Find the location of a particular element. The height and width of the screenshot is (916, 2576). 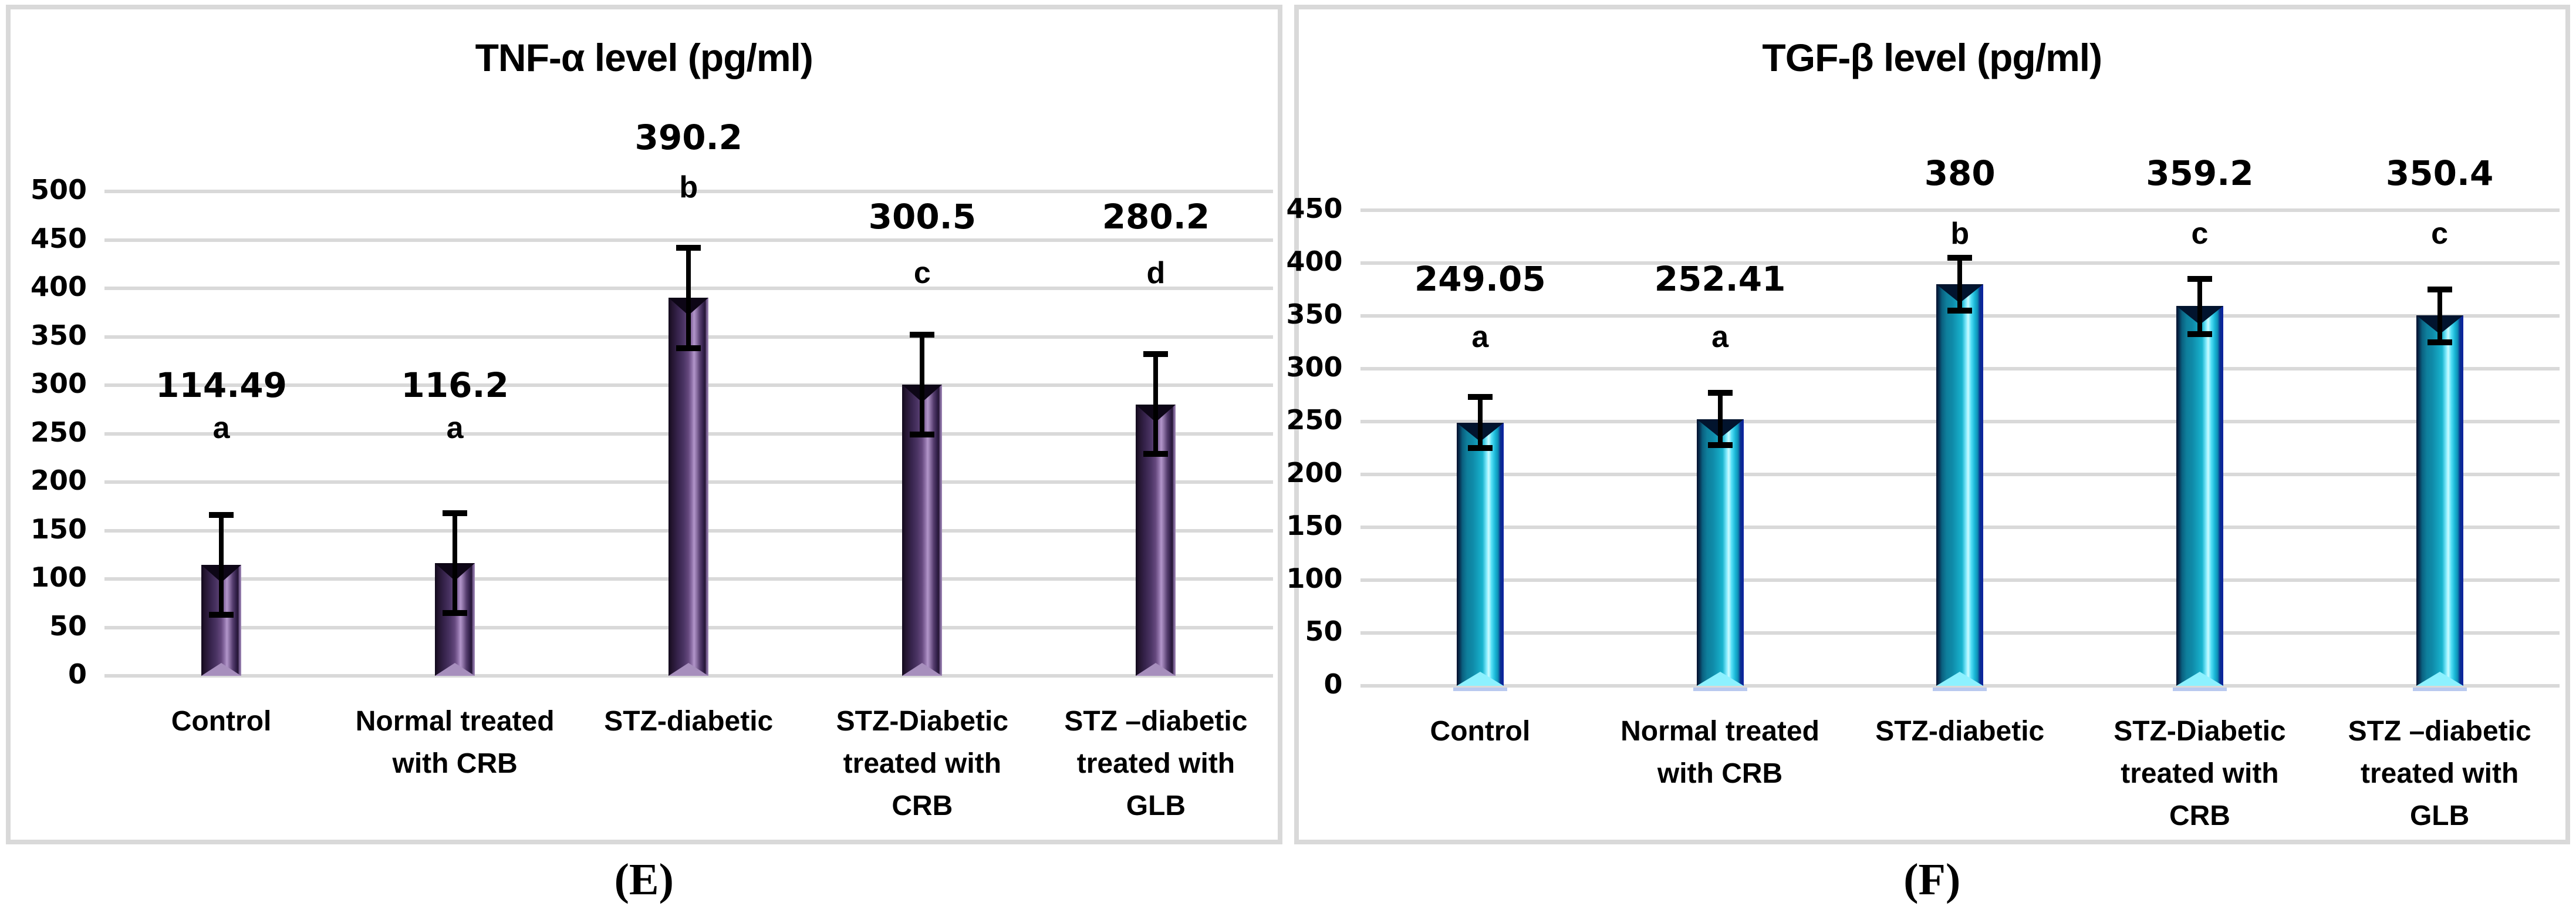

x-axis-category-label: STZ –diabetic treated with GLB is located at coordinates (2439, 773).